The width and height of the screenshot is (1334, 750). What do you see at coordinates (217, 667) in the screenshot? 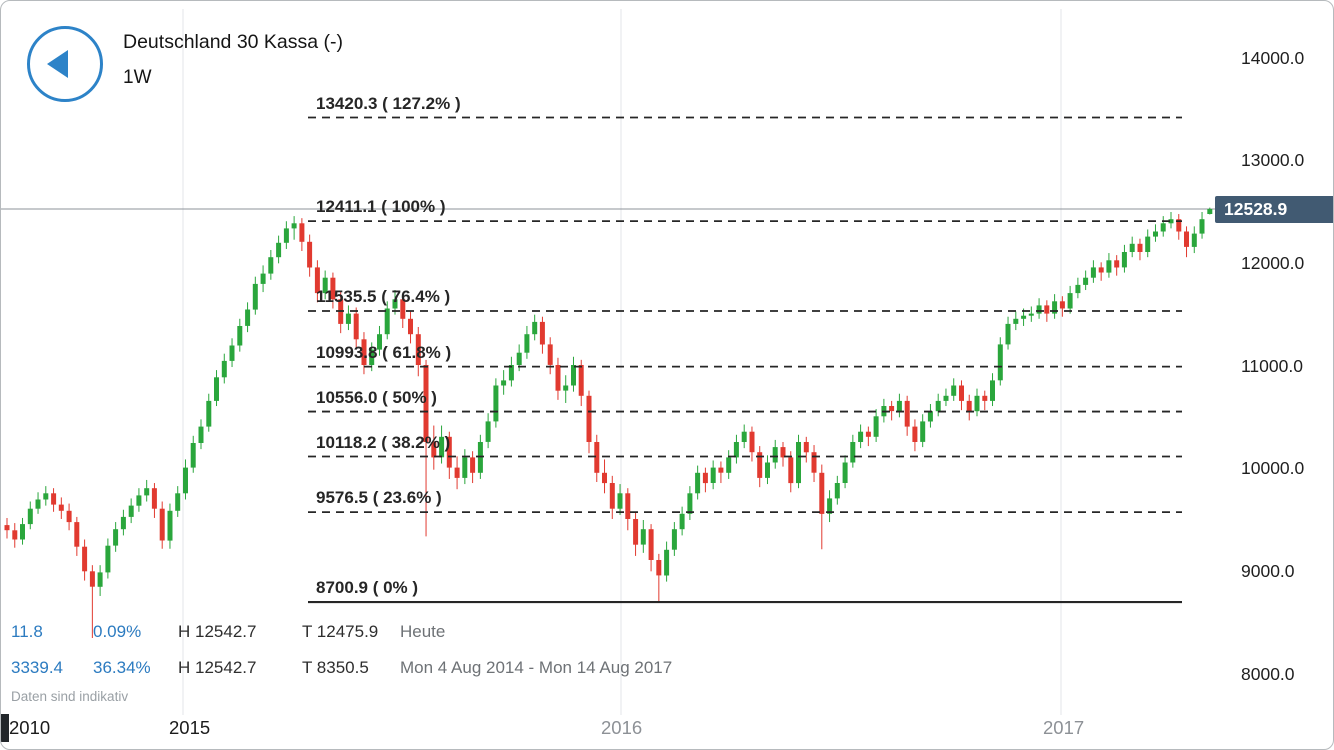
I see `high-range: H 12542.7` at bounding box center [217, 667].